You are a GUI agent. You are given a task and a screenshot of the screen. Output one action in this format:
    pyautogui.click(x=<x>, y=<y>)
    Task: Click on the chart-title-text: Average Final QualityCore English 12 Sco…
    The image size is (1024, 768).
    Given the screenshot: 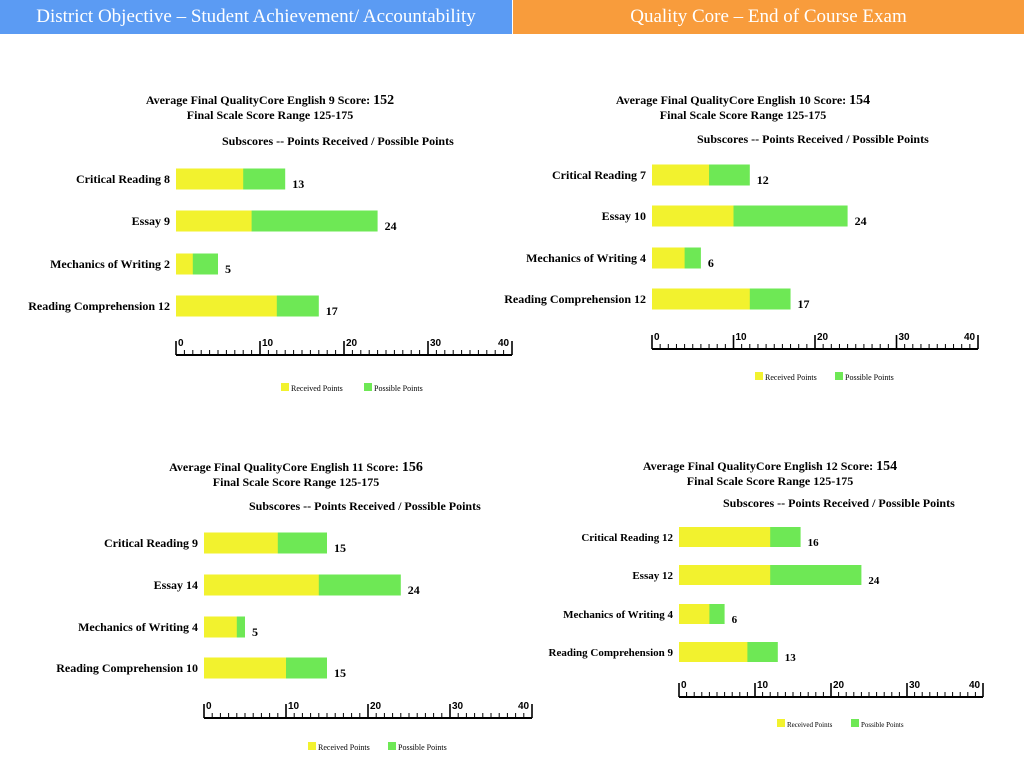 What is the action you would take?
    pyautogui.click(x=758, y=466)
    